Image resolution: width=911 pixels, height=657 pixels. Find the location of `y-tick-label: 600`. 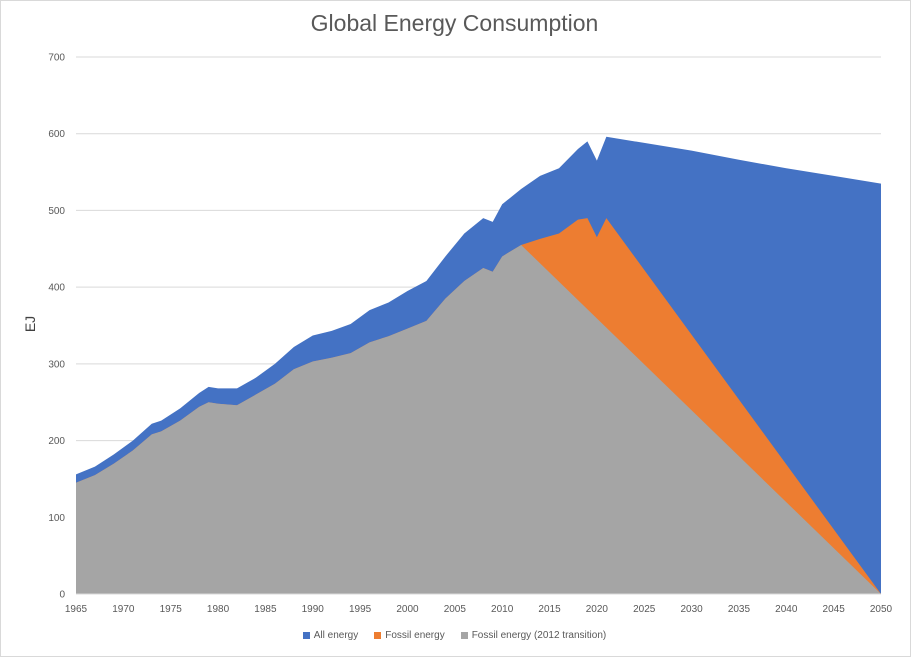

y-tick-label: 600 is located at coordinates (56, 134).